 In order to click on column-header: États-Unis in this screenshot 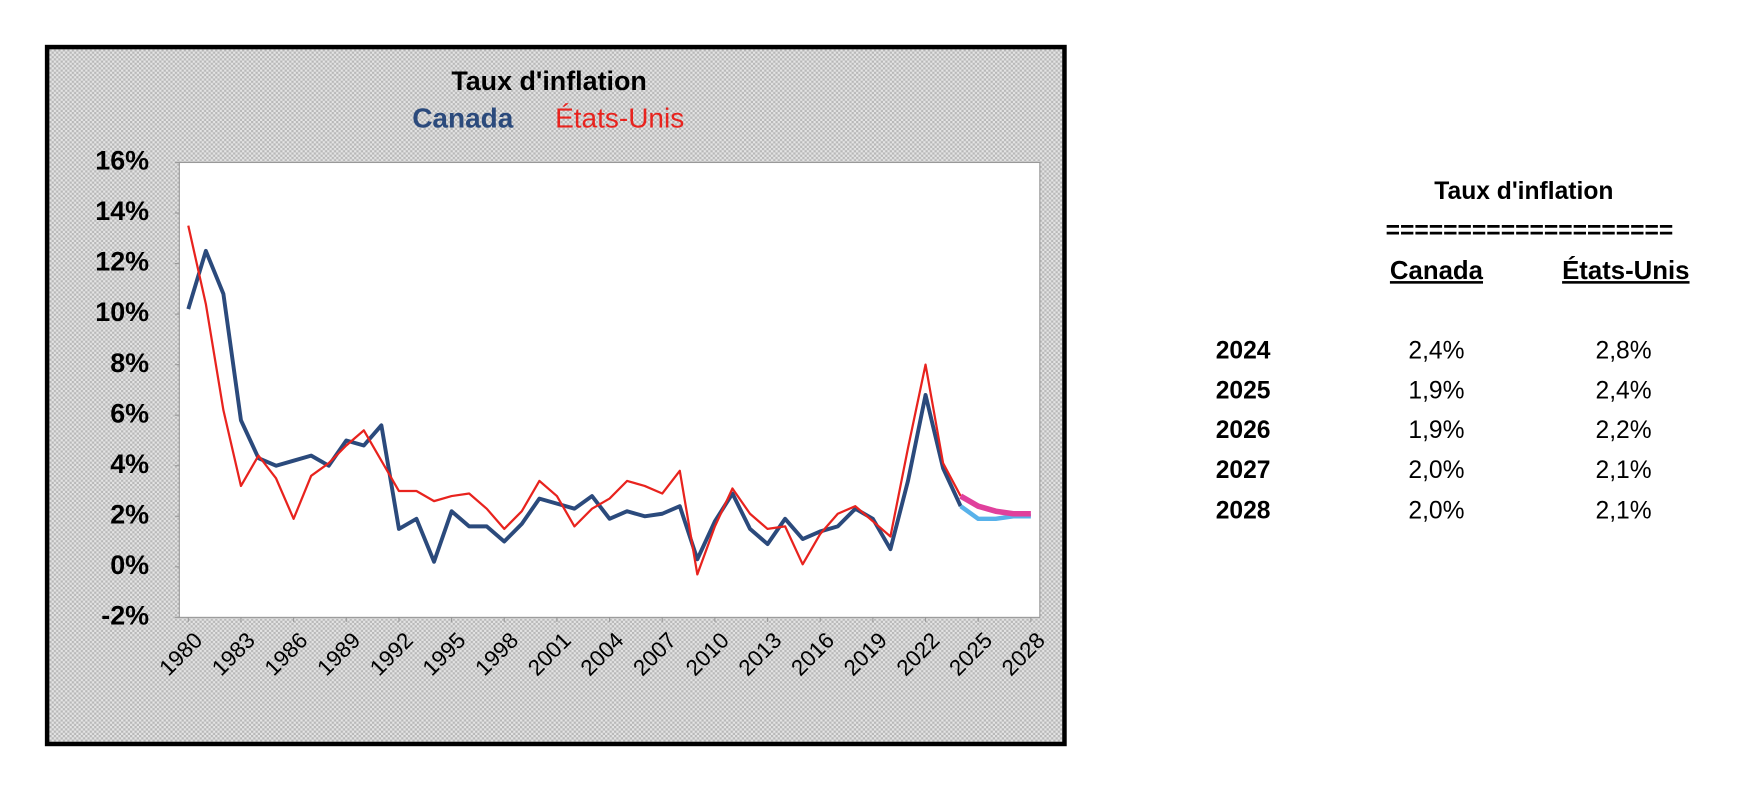, I will do `click(1625, 270)`.